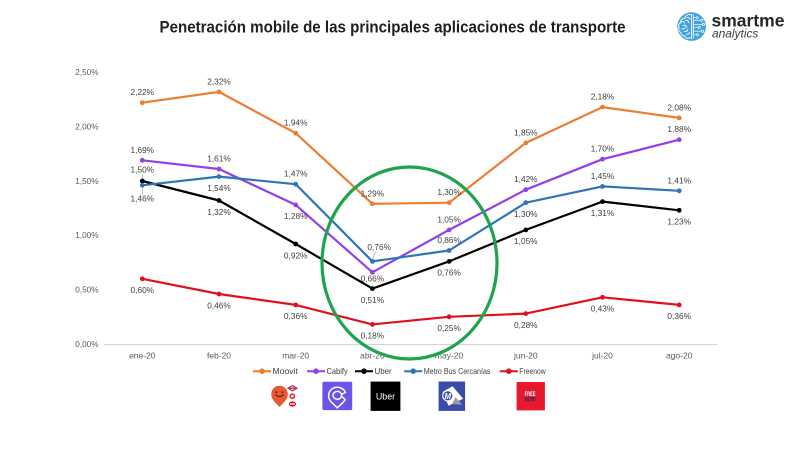  What do you see at coordinates (373, 300) in the screenshot?
I see `svg-text: 0,51%` at bounding box center [373, 300].